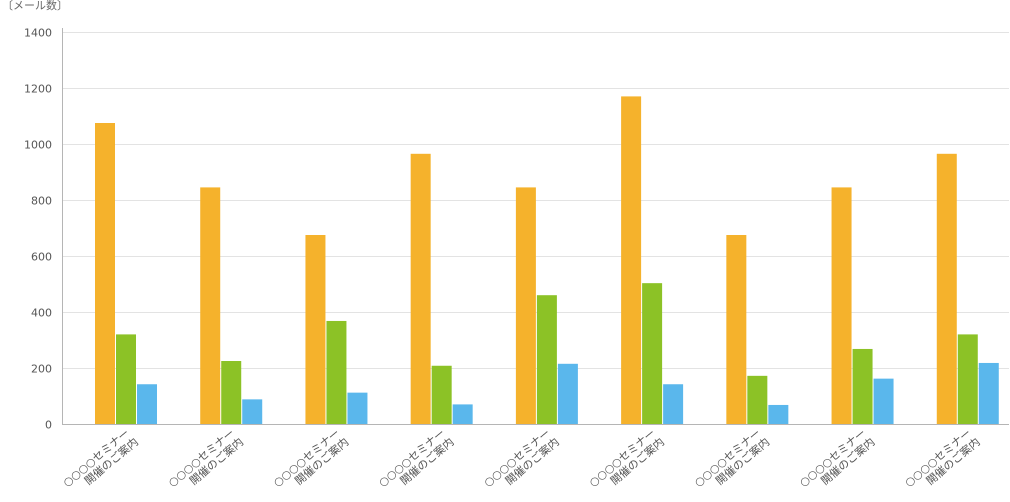 The width and height of the screenshot is (1010, 502). I want to click on y-tick-label: 200, so click(41, 369).